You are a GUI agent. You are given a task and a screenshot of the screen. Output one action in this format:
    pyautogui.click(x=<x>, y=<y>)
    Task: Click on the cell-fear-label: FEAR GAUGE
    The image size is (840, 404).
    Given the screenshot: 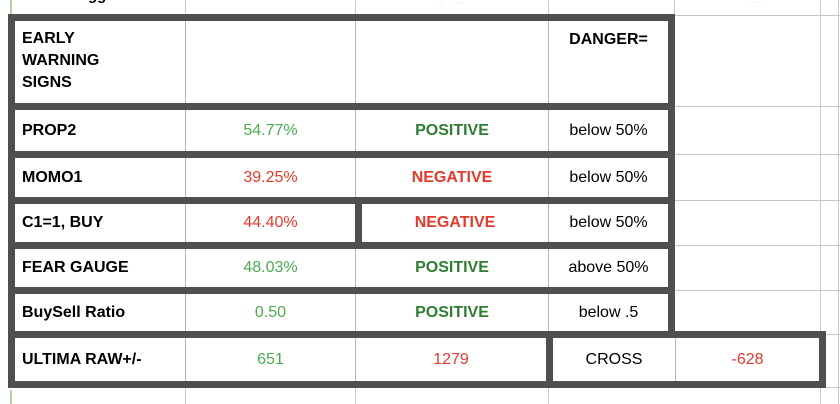 What is the action you would take?
    pyautogui.click(x=75, y=267)
    